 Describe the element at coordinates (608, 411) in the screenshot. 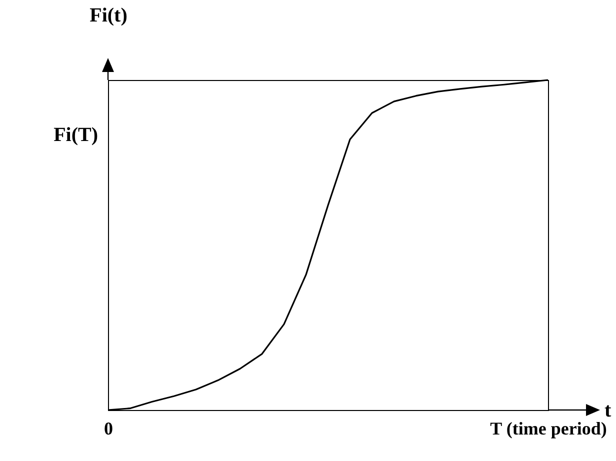

I see `x-axis-title: t` at that location.